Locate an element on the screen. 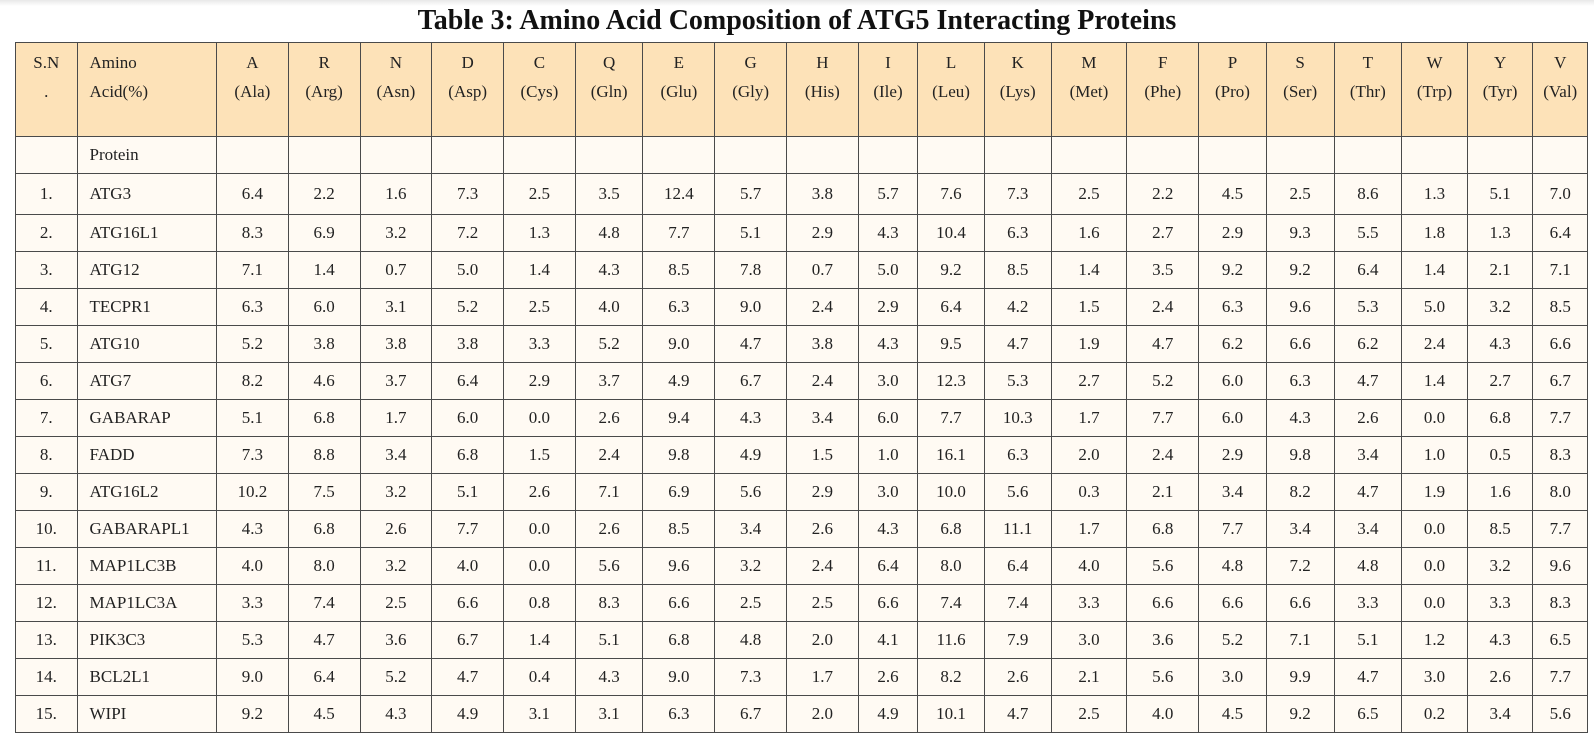 The width and height of the screenshot is (1594, 733). value-cell: 2.5 is located at coordinates (539, 307).